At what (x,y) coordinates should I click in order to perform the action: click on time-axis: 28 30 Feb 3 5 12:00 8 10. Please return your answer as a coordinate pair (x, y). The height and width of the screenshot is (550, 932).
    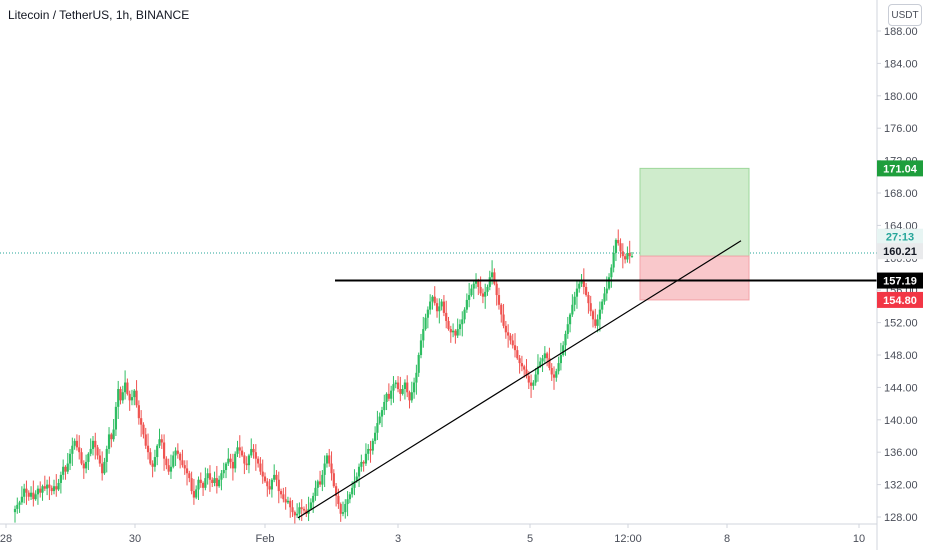
    Looking at the image, I should click on (432, 534).